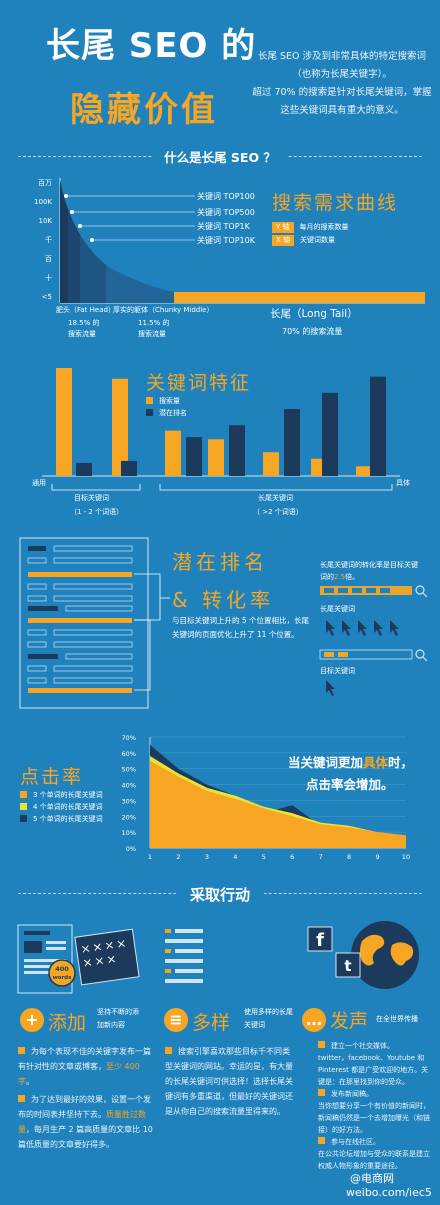 The height and width of the screenshot is (1205, 440). What do you see at coordinates (350, 784) in the screenshot?
I see `ctr-headline-2: 点击率会增加。` at bounding box center [350, 784].